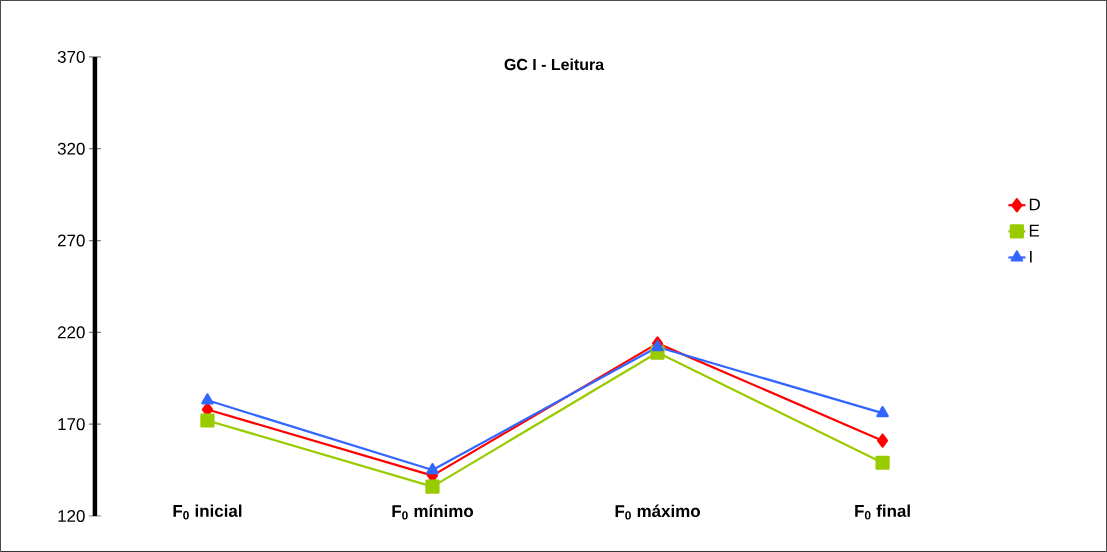 The image size is (1107, 552). What do you see at coordinates (1034, 230) in the screenshot?
I see `legend-label: E` at bounding box center [1034, 230].